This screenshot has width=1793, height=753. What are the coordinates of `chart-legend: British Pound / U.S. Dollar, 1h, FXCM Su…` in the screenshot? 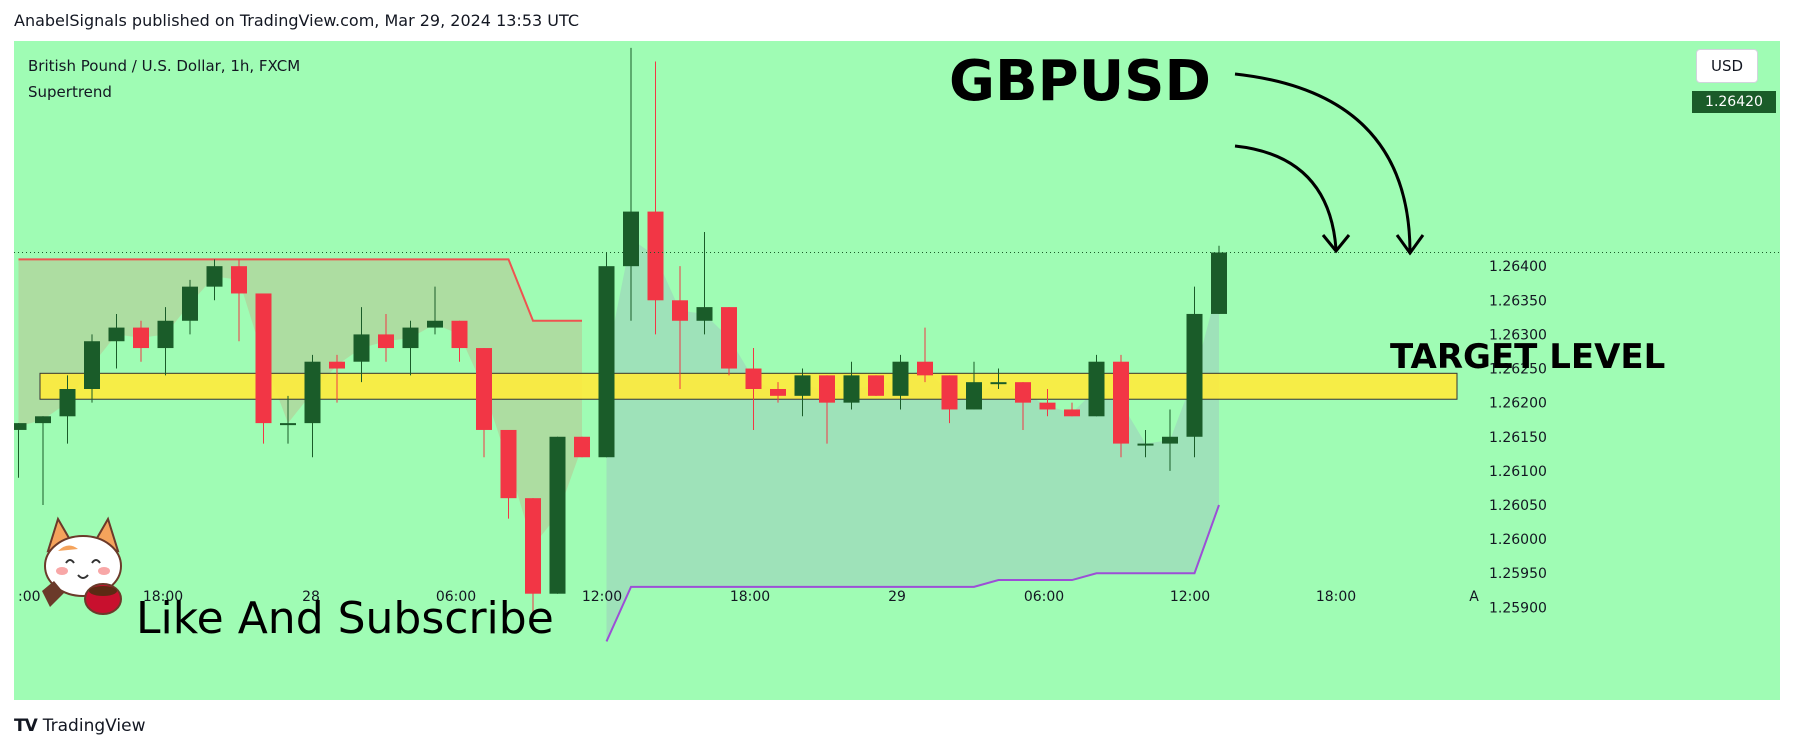 It's located at (164, 79).